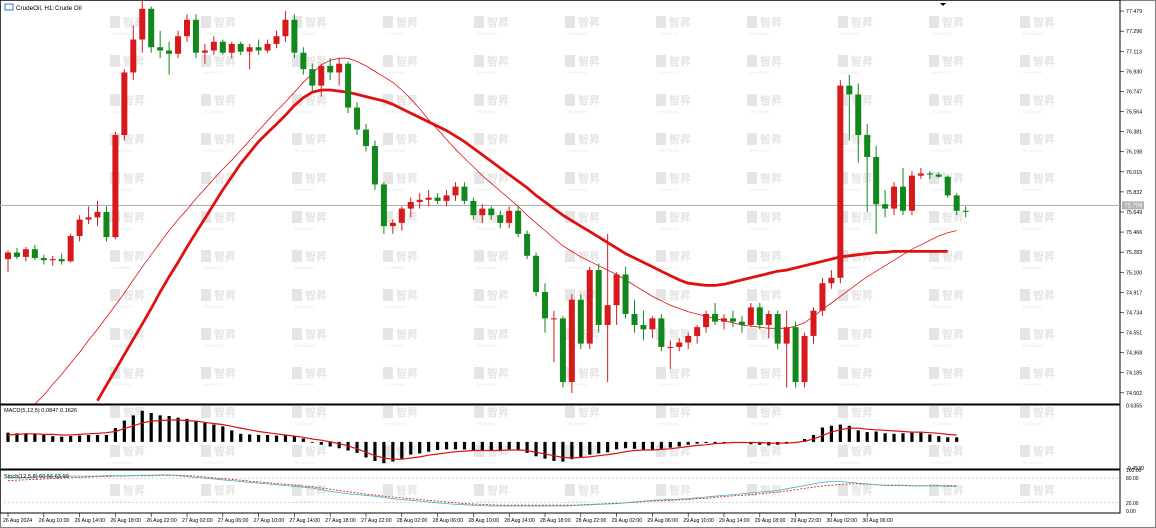  What do you see at coordinates (1134, 133) in the screenshot?
I see `price-tick-label: 76.381` at bounding box center [1134, 133].